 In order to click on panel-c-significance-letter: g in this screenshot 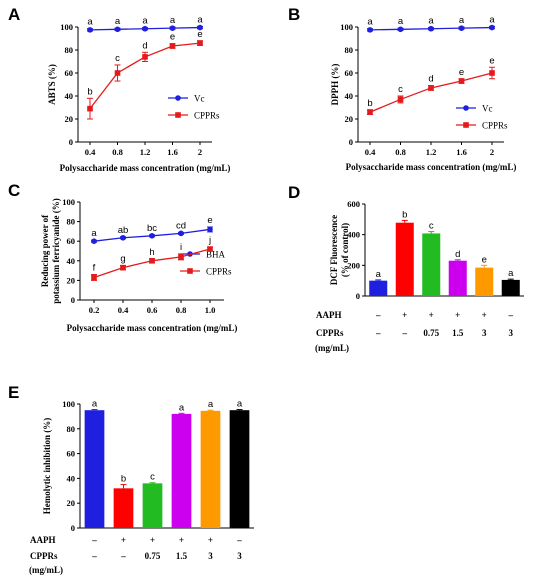, I will do `click(122, 259)`.